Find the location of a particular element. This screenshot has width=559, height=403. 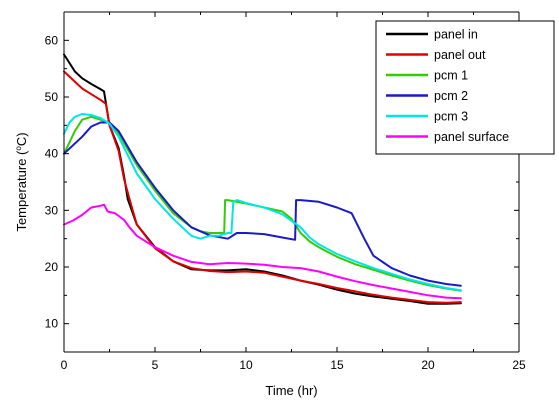

x-tick-label: 5 is located at coordinates (155, 365).